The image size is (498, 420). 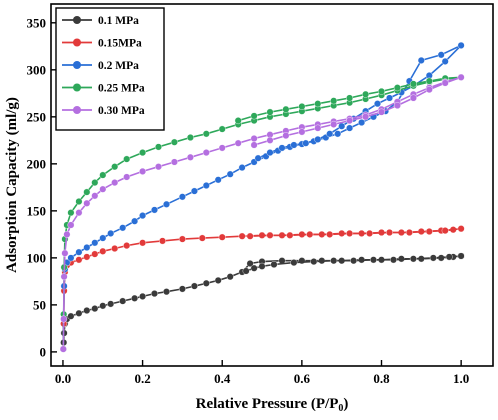 I want to click on y-tick-label: 0, so click(x=43, y=351).